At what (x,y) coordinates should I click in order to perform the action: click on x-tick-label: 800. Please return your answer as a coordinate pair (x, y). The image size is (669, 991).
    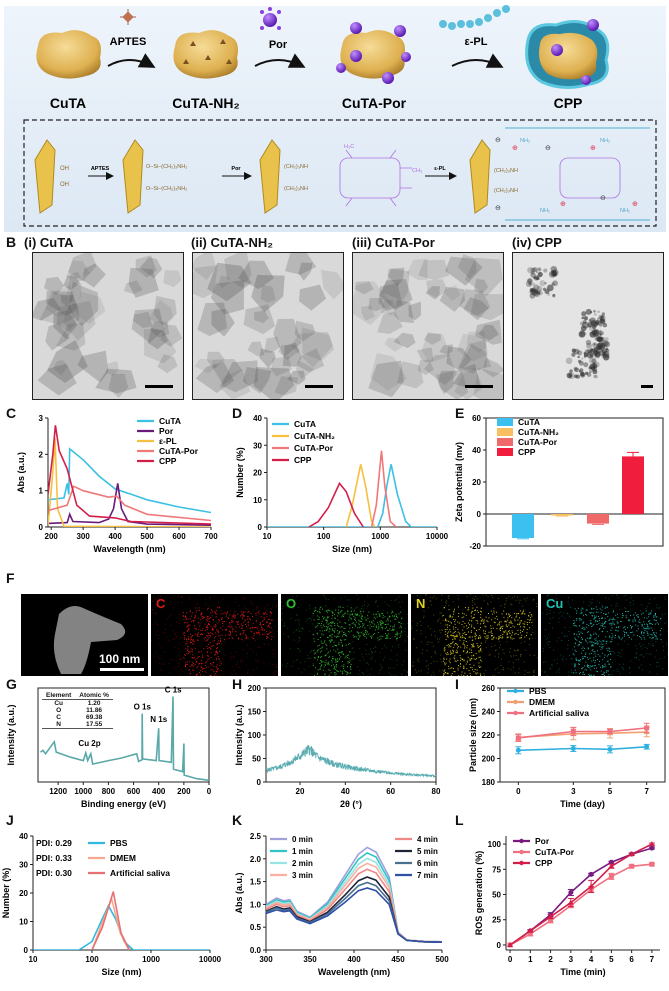
    Looking at the image, I should click on (109, 791).